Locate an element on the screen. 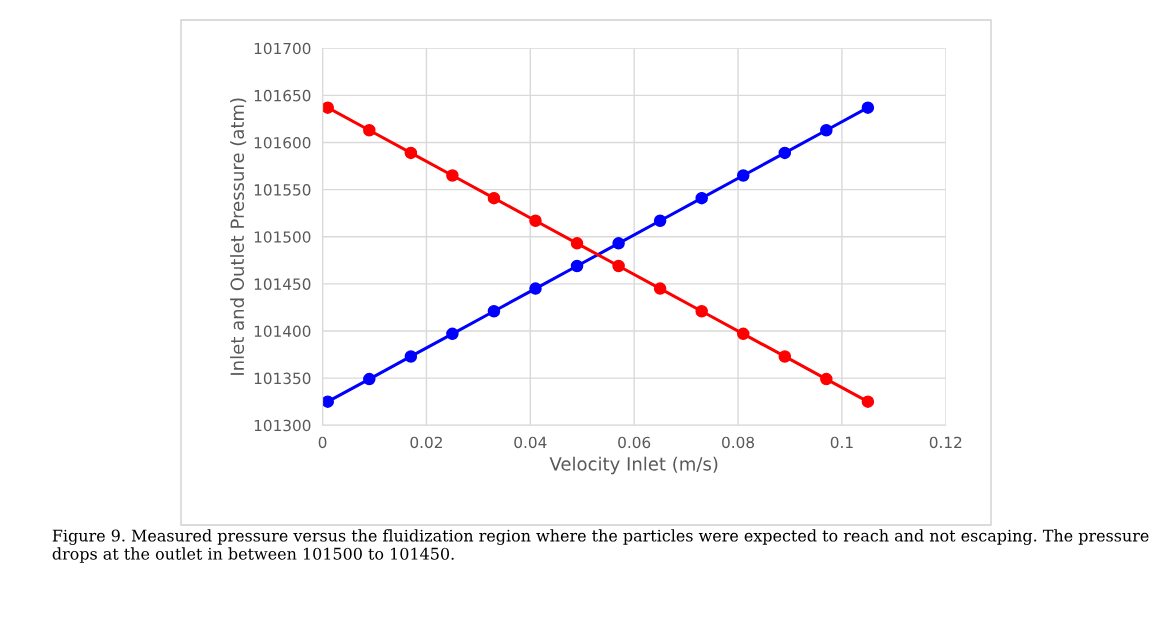 Image resolution: width=1152 pixels, height=619 pixels. x-tick-label: 0.08 is located at coordinates (738, 442).